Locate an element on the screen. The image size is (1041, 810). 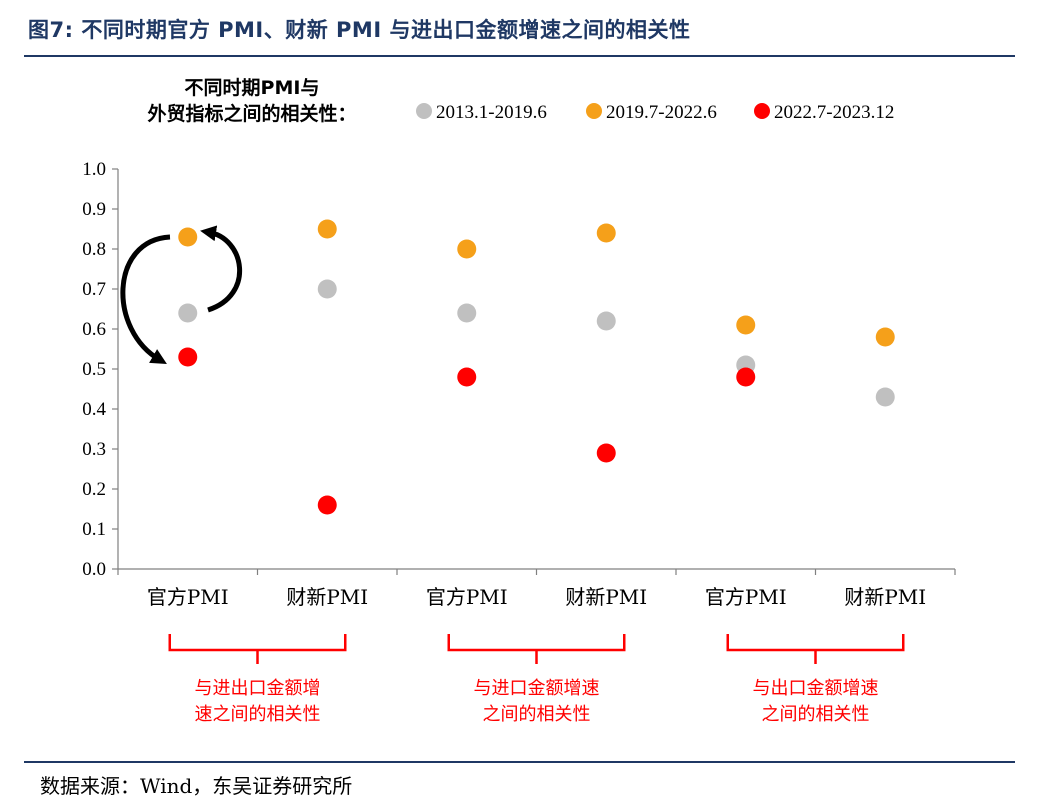
y-tick-label: 0.5 is located at coordinates (94, 369).